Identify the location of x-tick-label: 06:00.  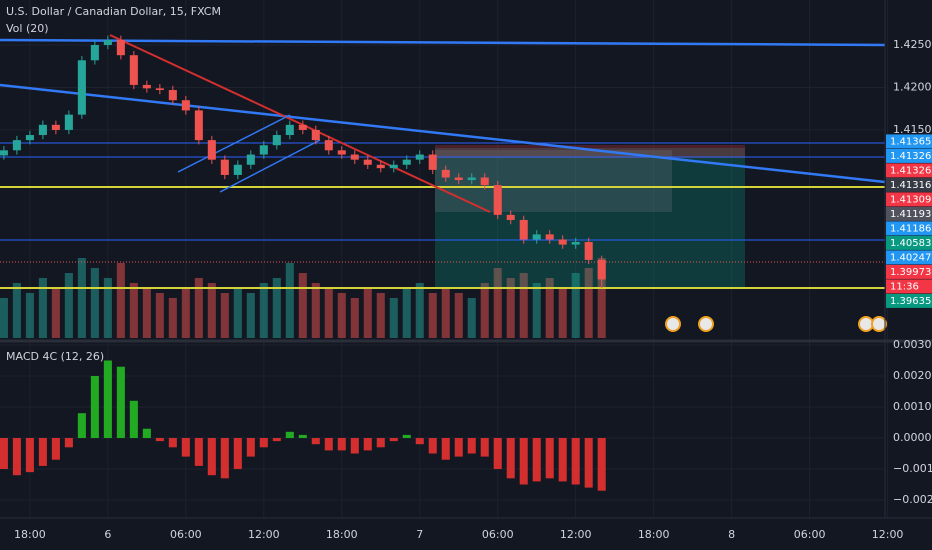
(498, 534).